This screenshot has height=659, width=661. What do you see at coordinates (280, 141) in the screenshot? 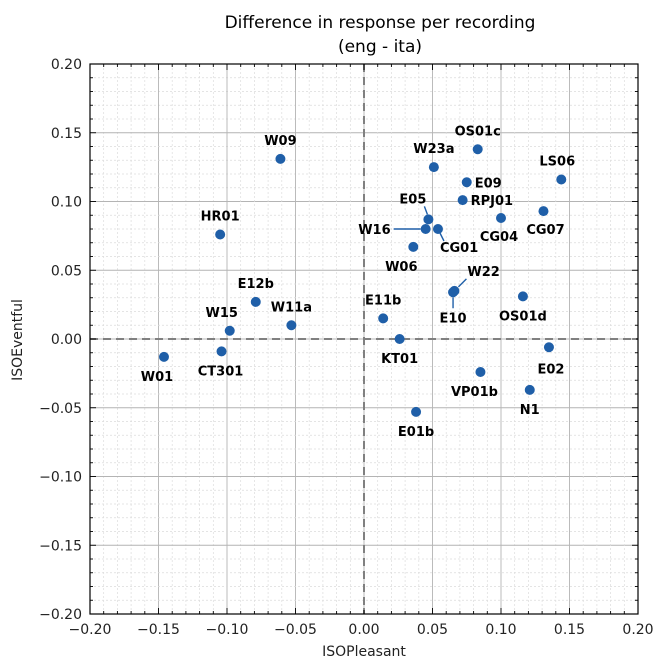
I see `point-label: W09` at bounding box center [280, 141].